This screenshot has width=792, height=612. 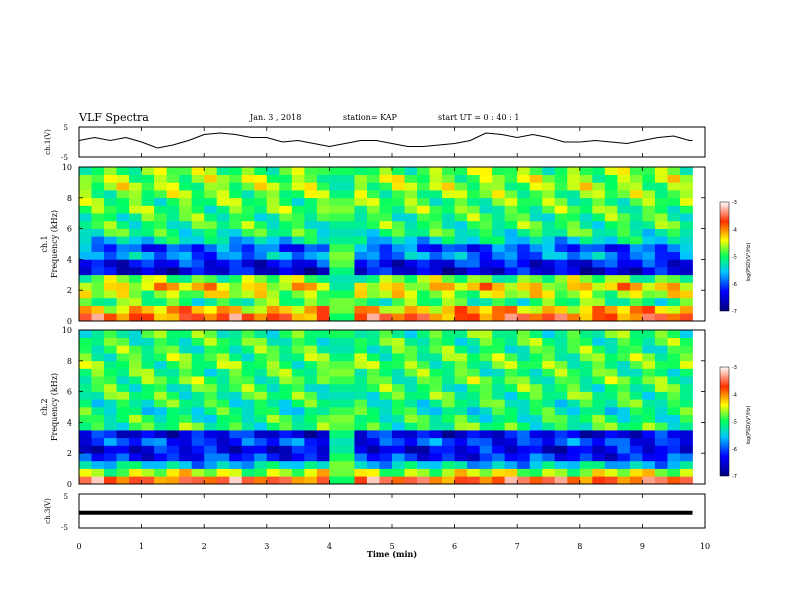 I want to click on ch1-ytick-tick-label: 6, so click(x=69, y=229).